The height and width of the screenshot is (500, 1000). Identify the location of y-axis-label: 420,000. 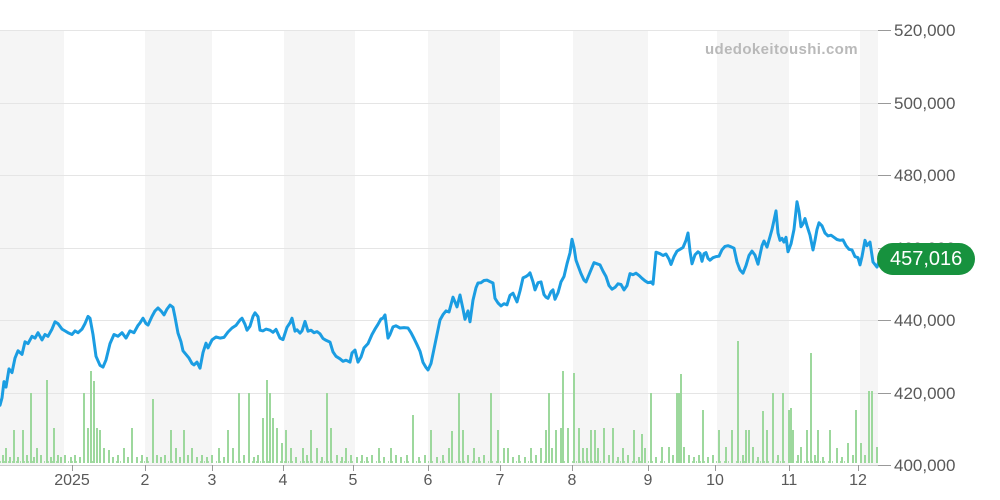
(925, 393).